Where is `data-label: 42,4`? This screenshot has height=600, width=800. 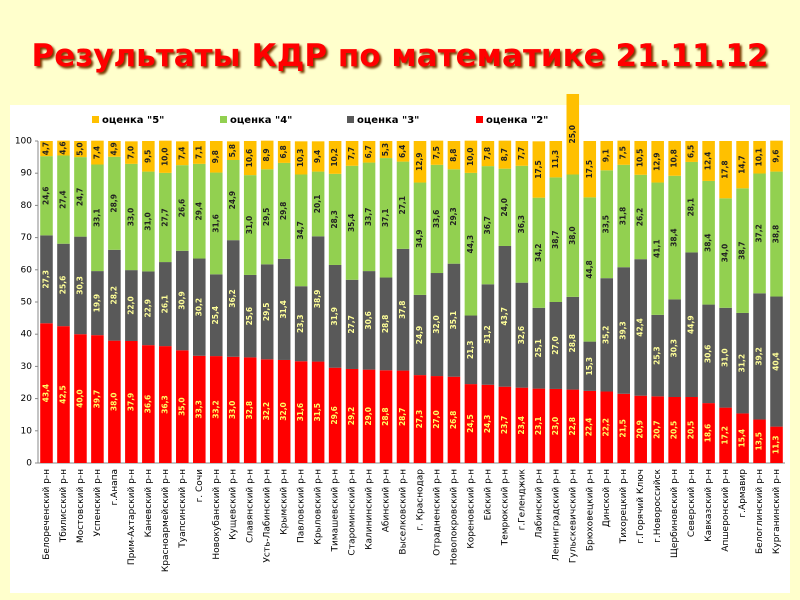 data-label: 42,4 is located at coordinates (640, 327).